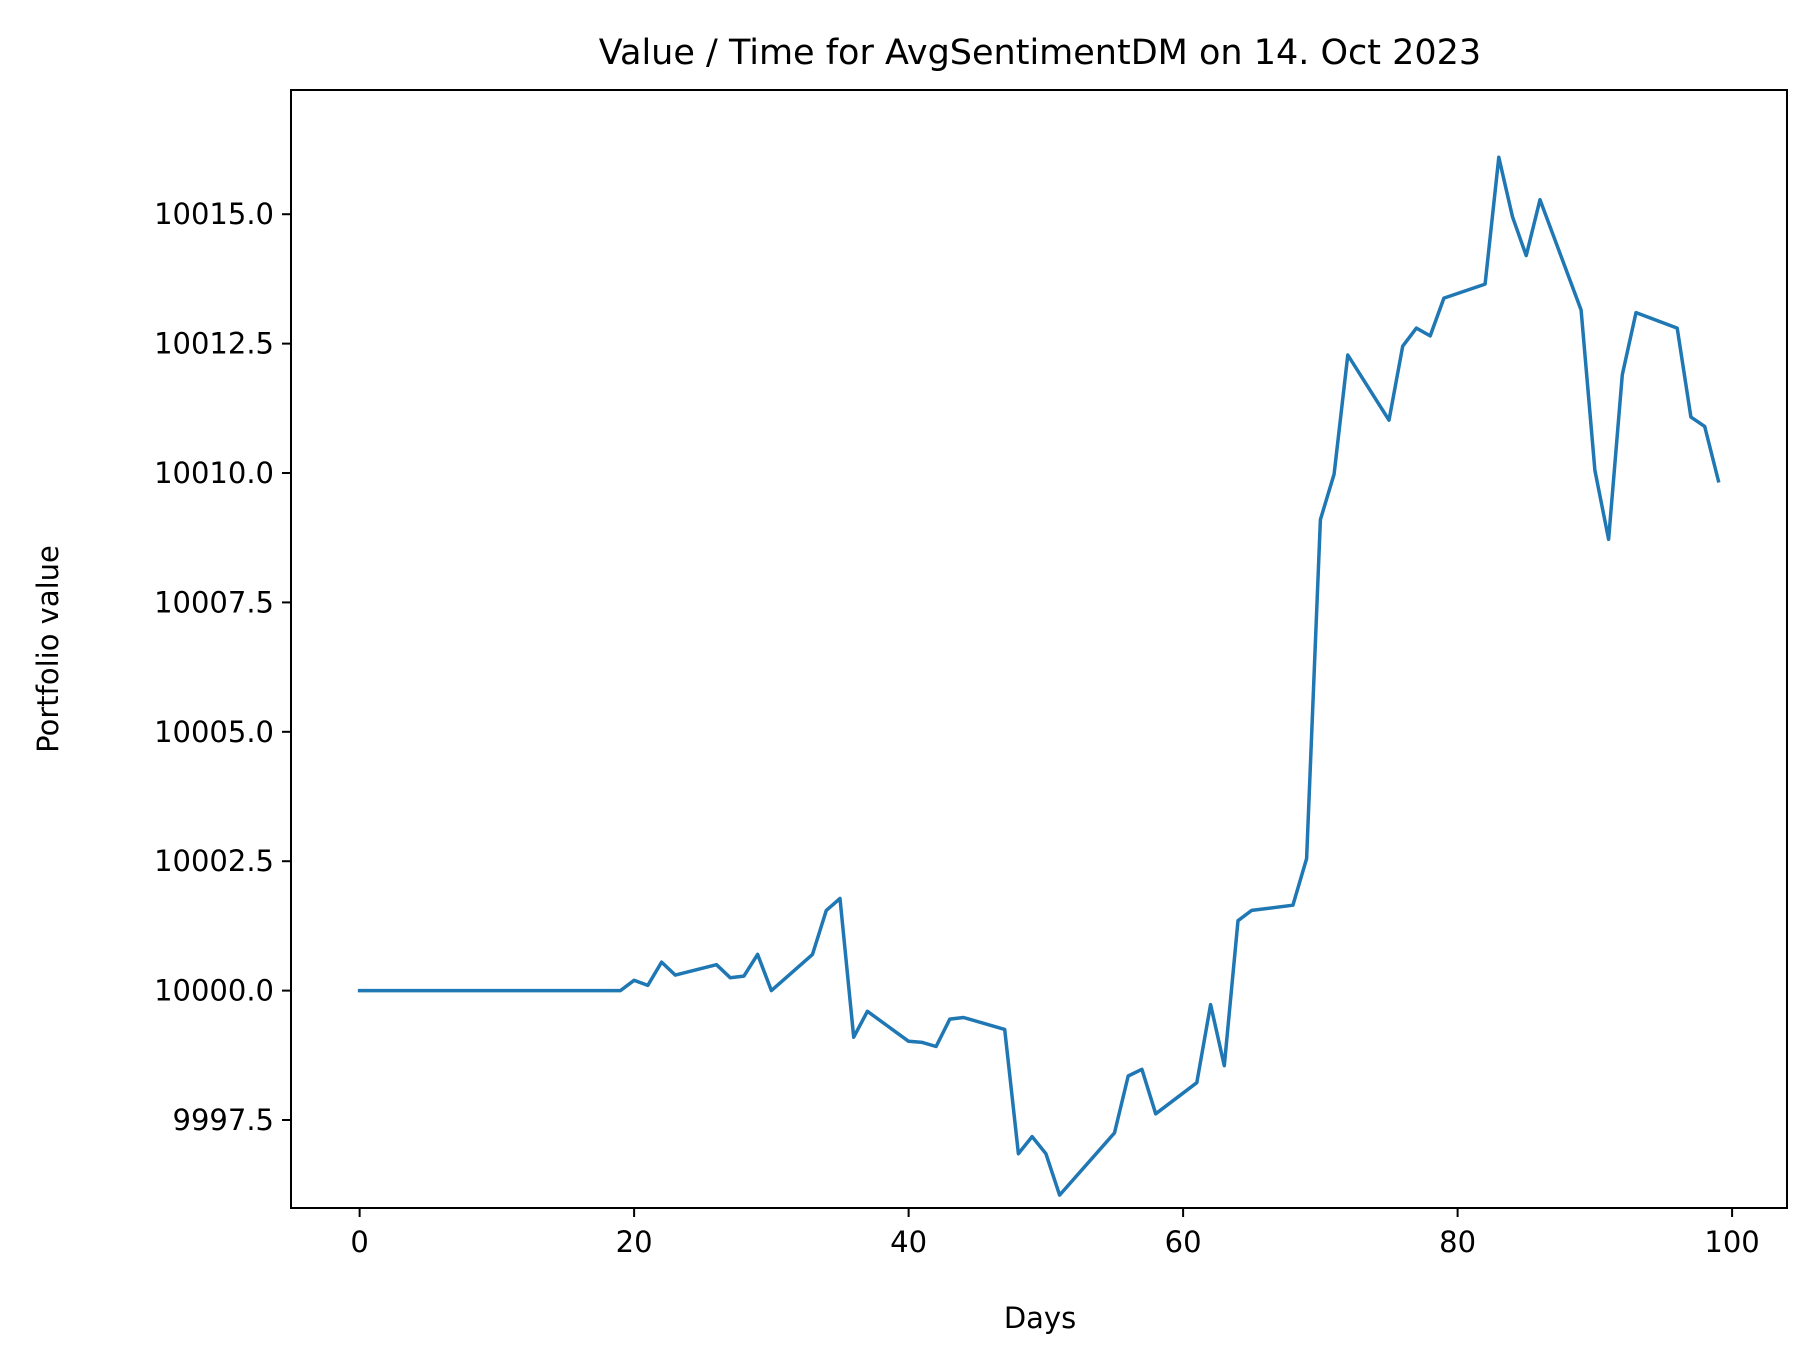 The width and height of the screenshot is (1808, 1361). Describe the element at coordinates (214, 344) in the screenshot. I see `y-tick-label: 10012.5` at that location.